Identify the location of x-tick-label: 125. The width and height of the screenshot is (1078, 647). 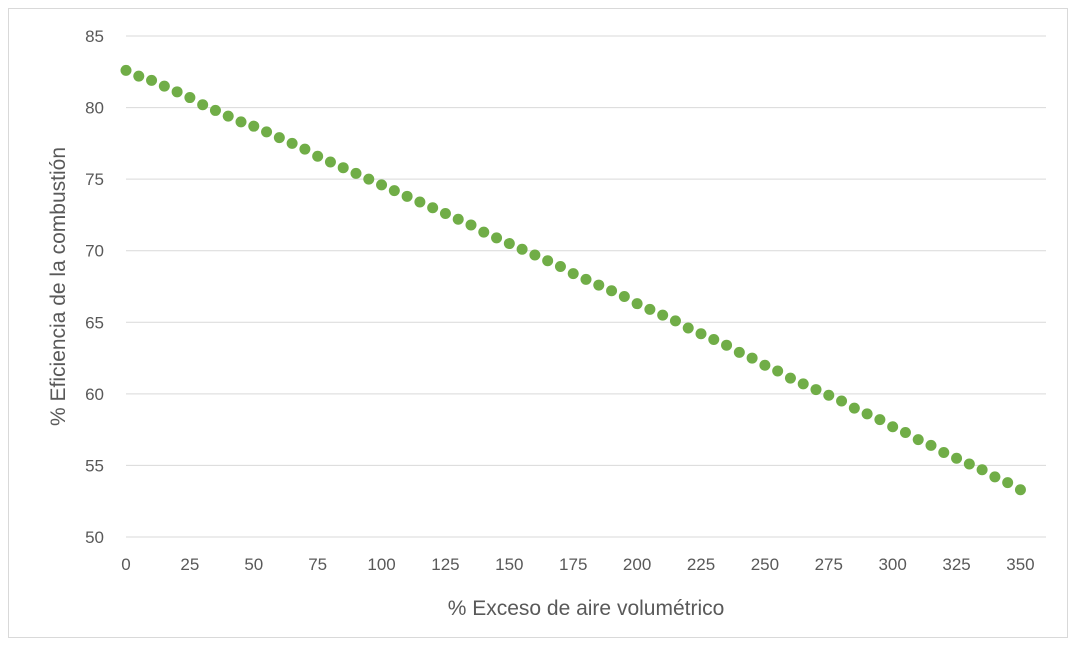
(445, 564).